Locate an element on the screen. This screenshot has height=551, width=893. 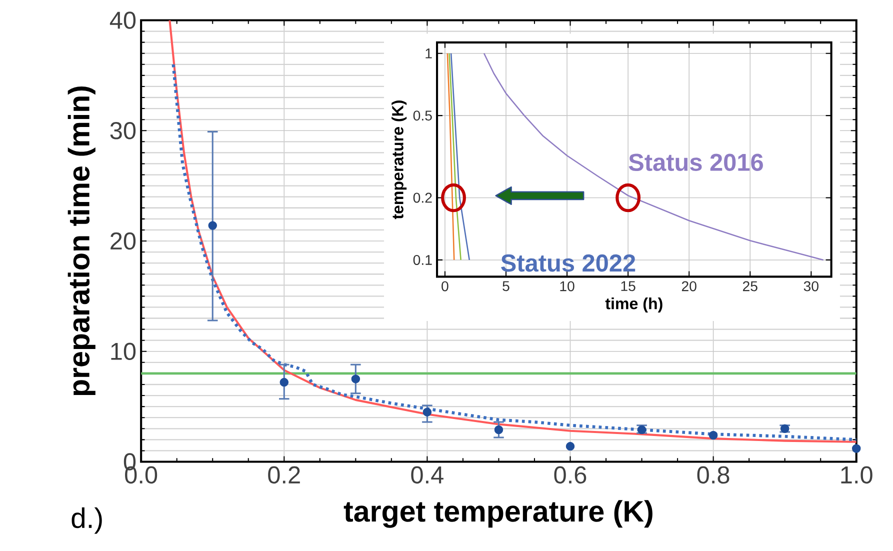
x-tick-label: 0.4 is located at coordinates (427, 475).